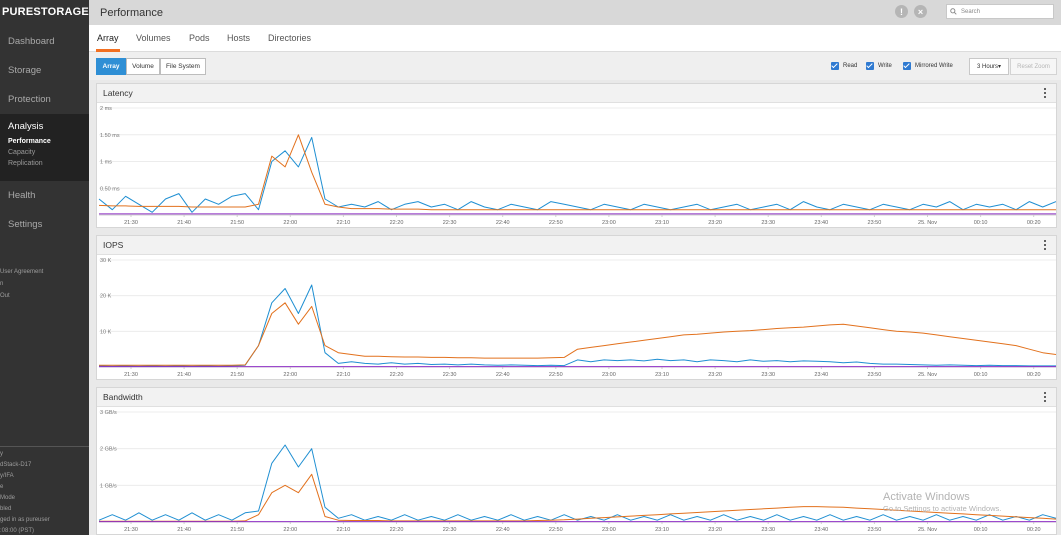  I want to click on panel-header: Bandwidth, so click(576, 397).